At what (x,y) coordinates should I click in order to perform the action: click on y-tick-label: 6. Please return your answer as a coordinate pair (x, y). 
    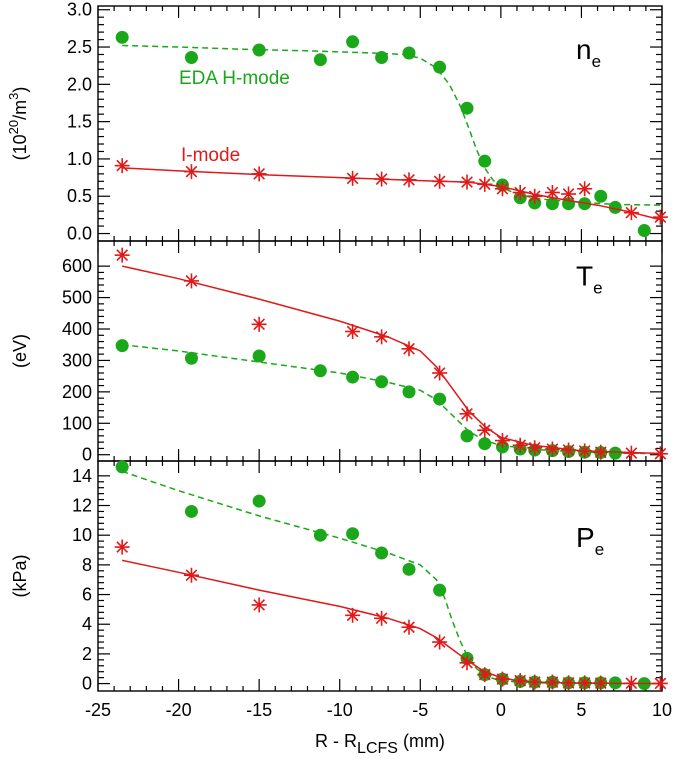
    Looking at the image, I should click on (87, 595).